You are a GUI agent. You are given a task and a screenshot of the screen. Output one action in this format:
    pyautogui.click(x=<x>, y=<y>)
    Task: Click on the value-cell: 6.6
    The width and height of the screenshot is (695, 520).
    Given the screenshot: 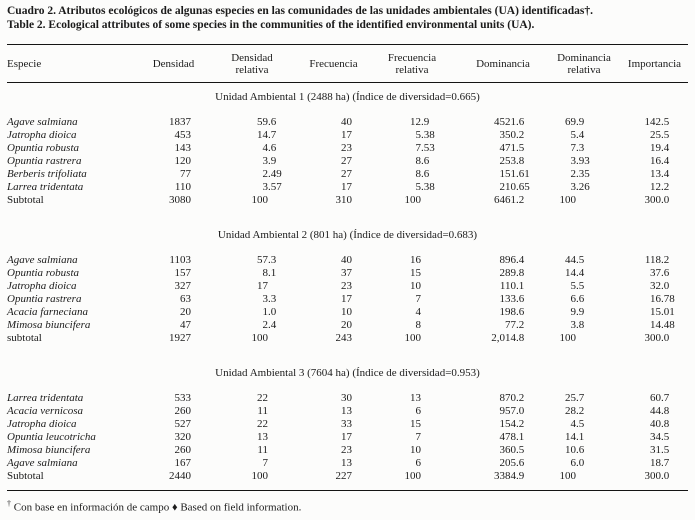 What is the action you would take?
    pyautogui.click(x=577, y=299)
    